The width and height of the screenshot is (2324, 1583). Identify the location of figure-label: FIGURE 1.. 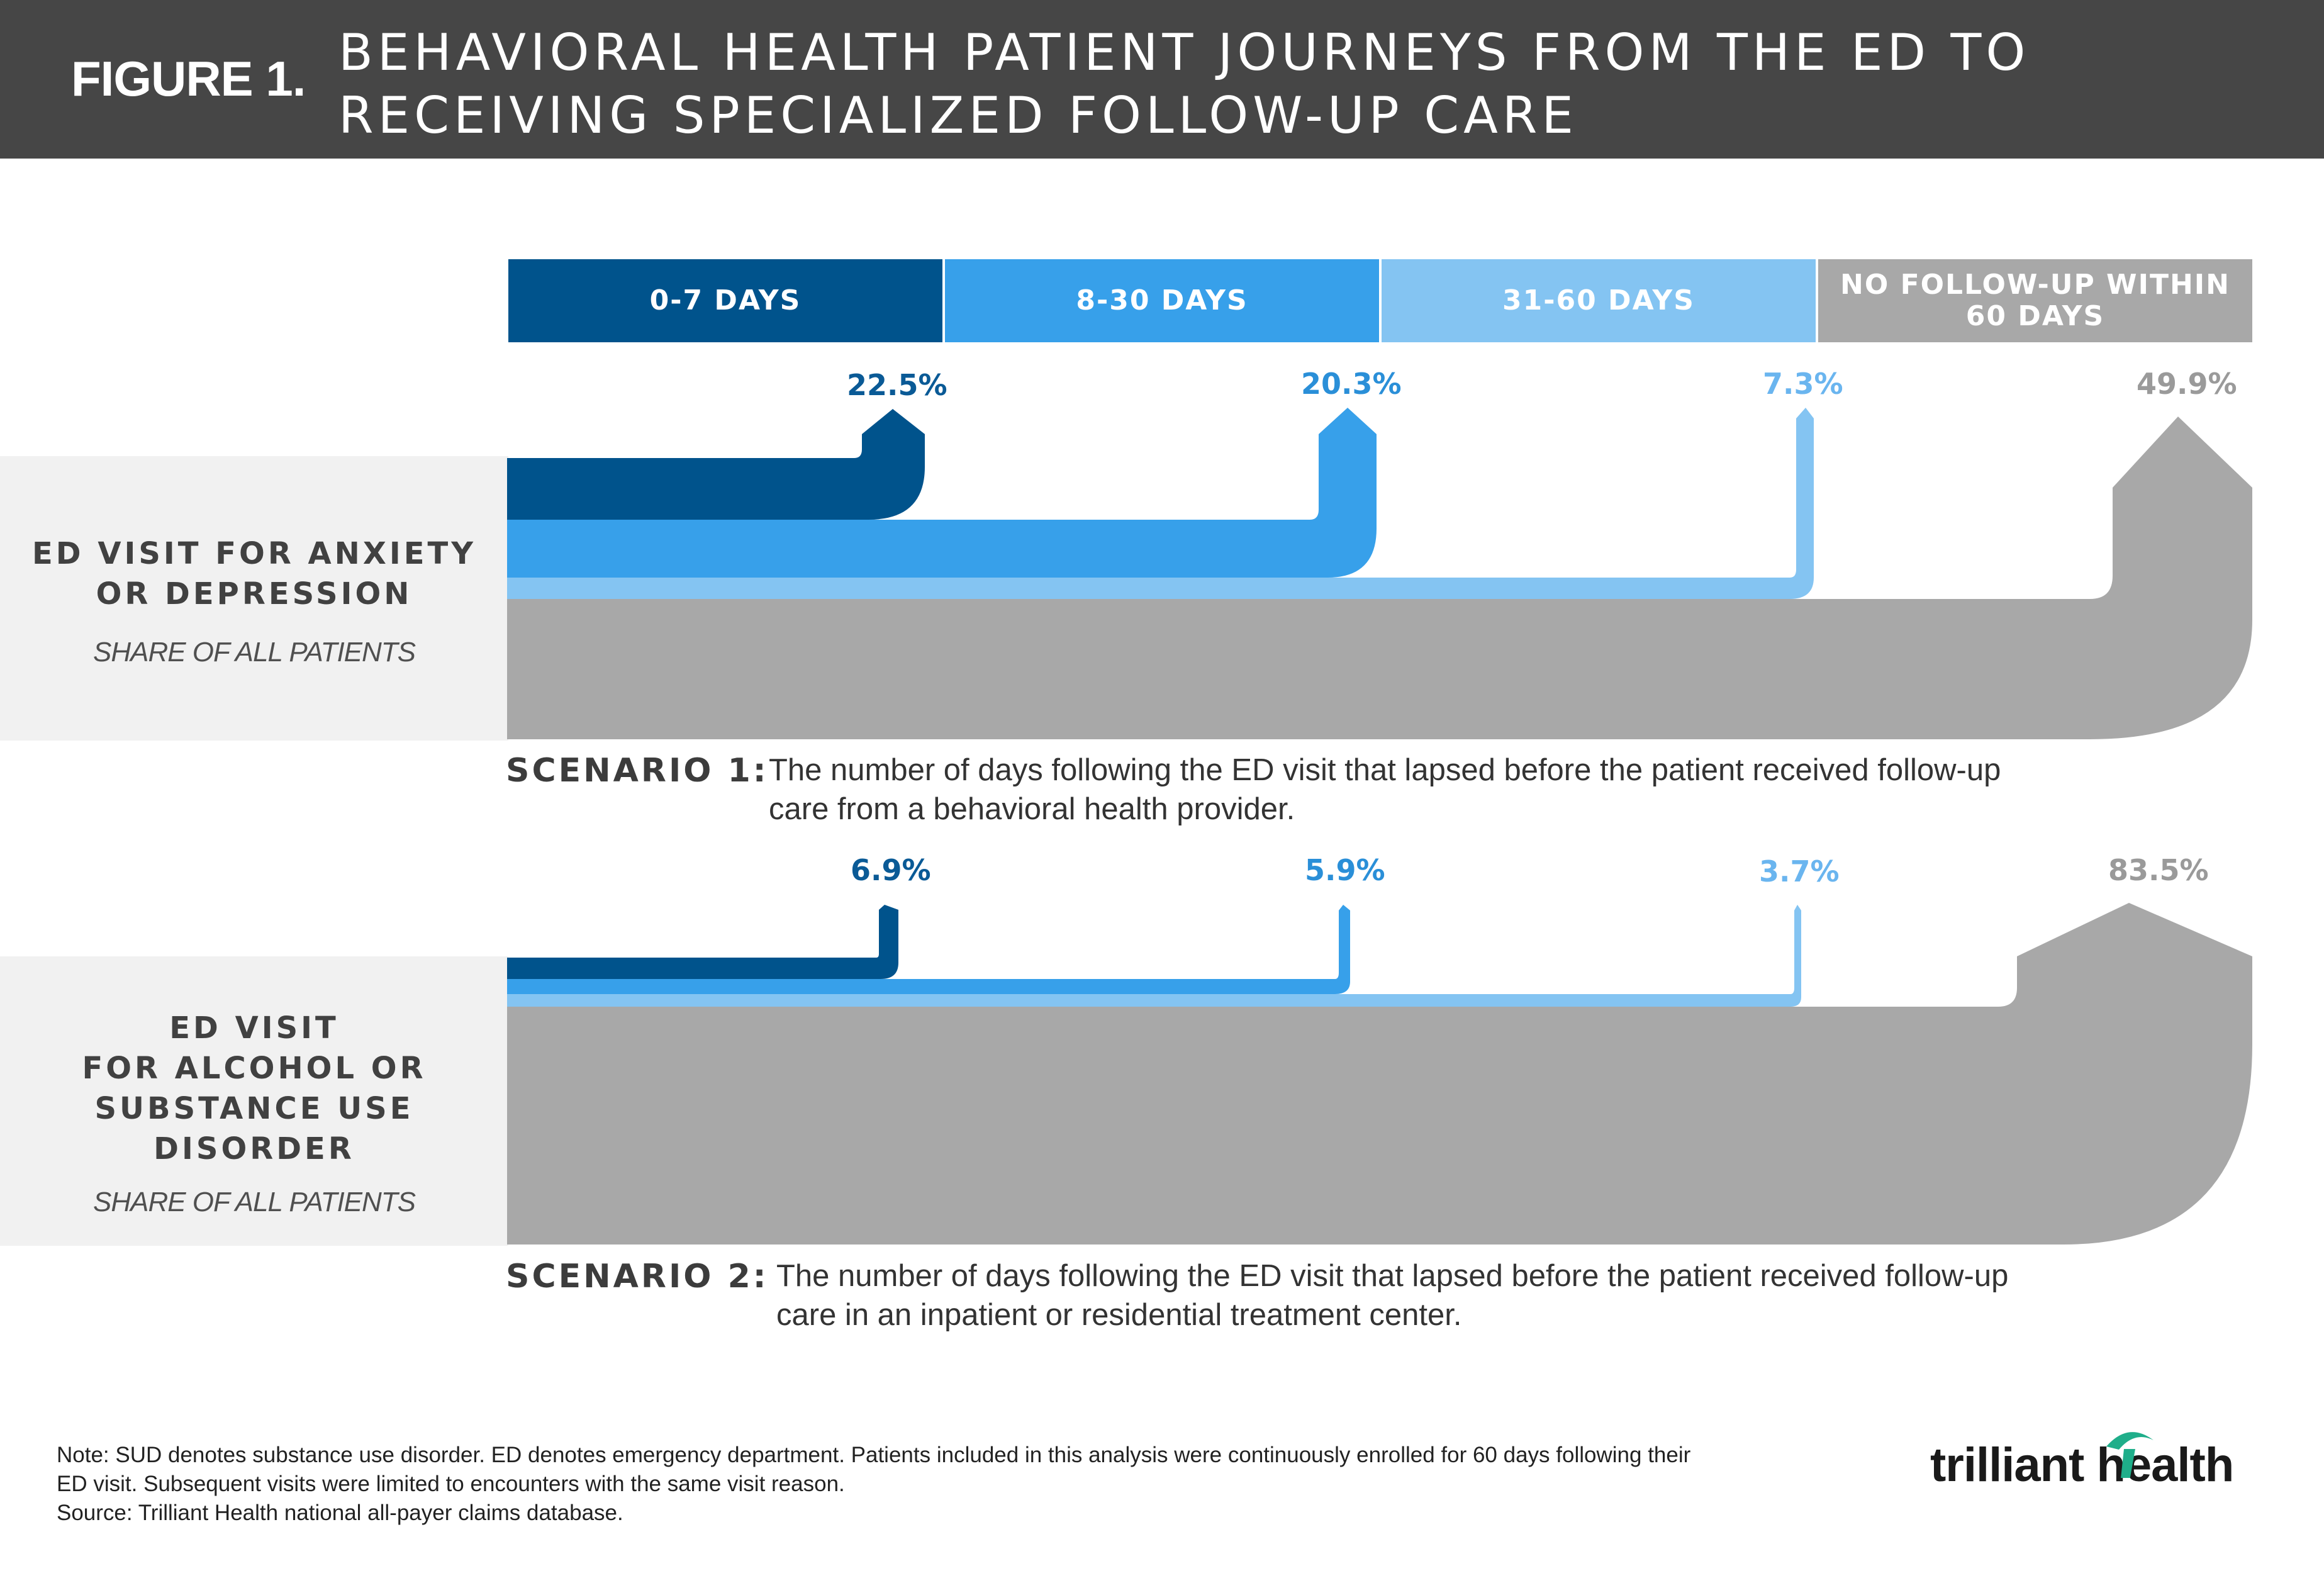
(189, 78).